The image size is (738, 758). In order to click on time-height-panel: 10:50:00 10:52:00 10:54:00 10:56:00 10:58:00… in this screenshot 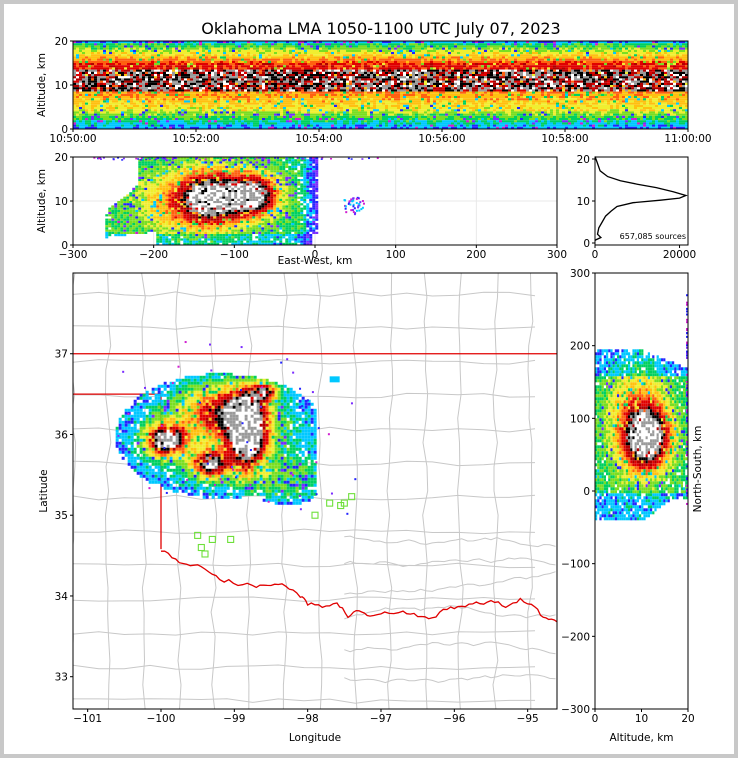, I will do `click(374, 90)`.